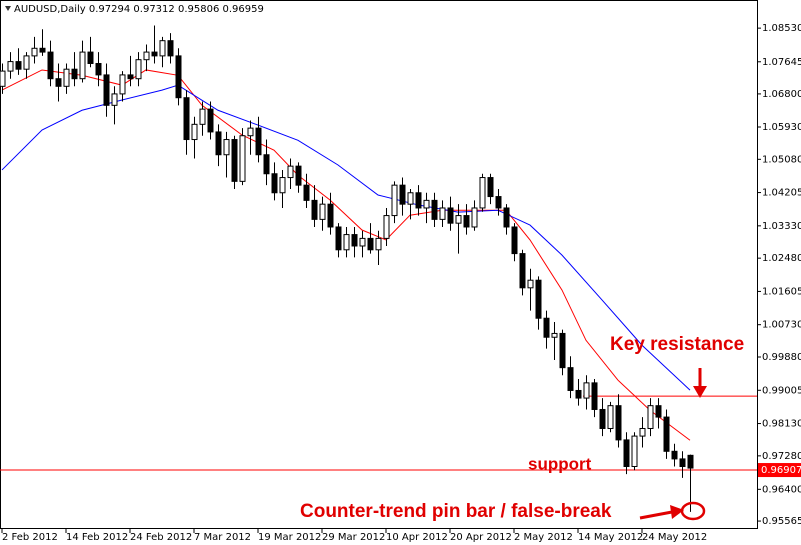 The width and height of the screenshot is (801, 545). Describe the element at coordinates (677, 344) in the screenshot. I see `resistance-note: Key resistance` at that location.